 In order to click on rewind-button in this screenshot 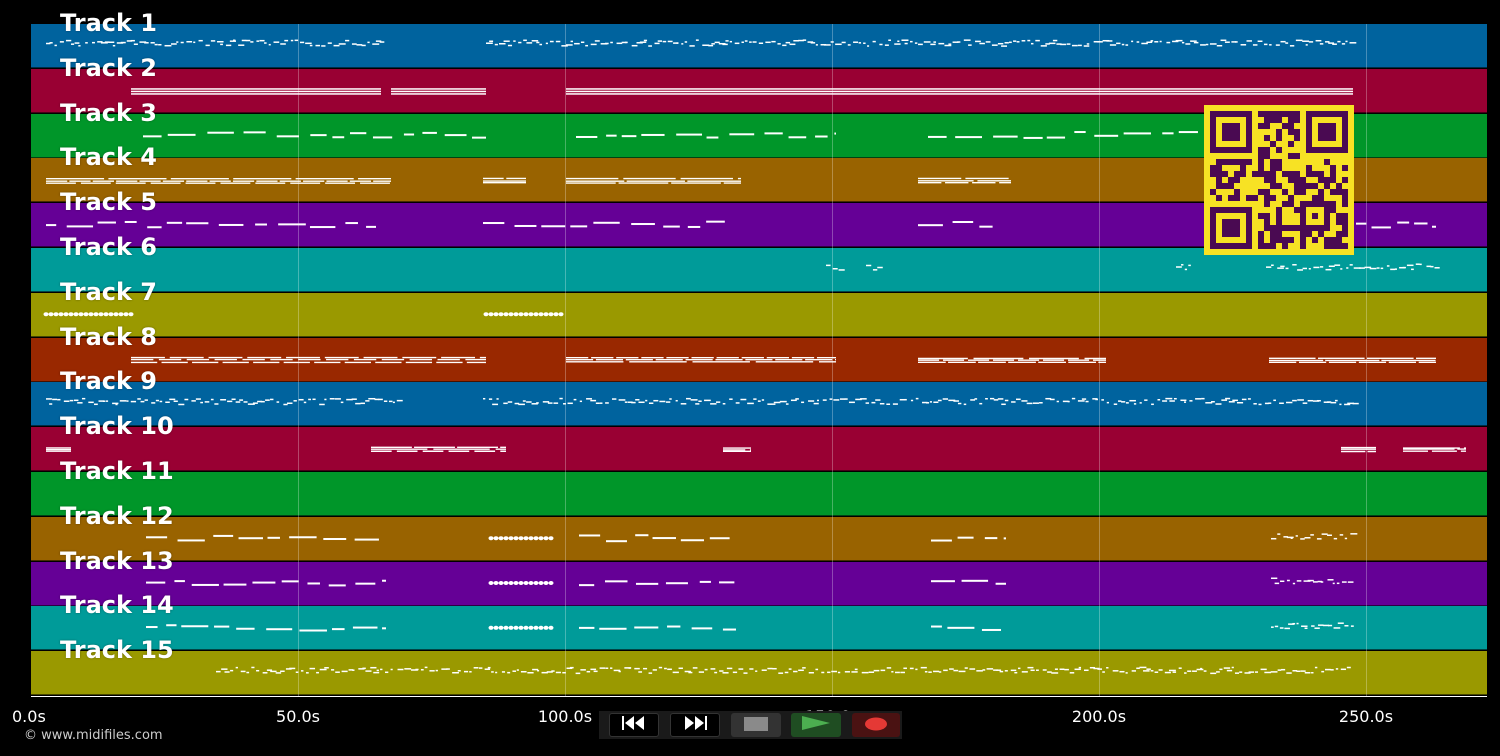, I will do `click(634, 725)`.